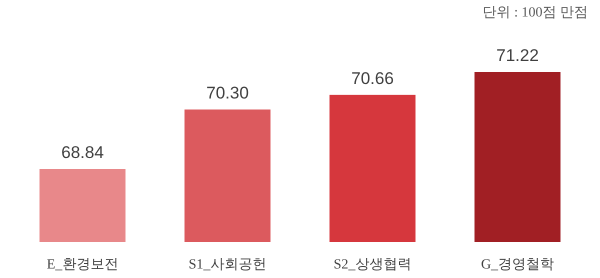 The image size is (600, 278). Describe the element at coordinates (227, 265) in the screenshot. I see `x-tick-label: S1_사회공헌` at that location.